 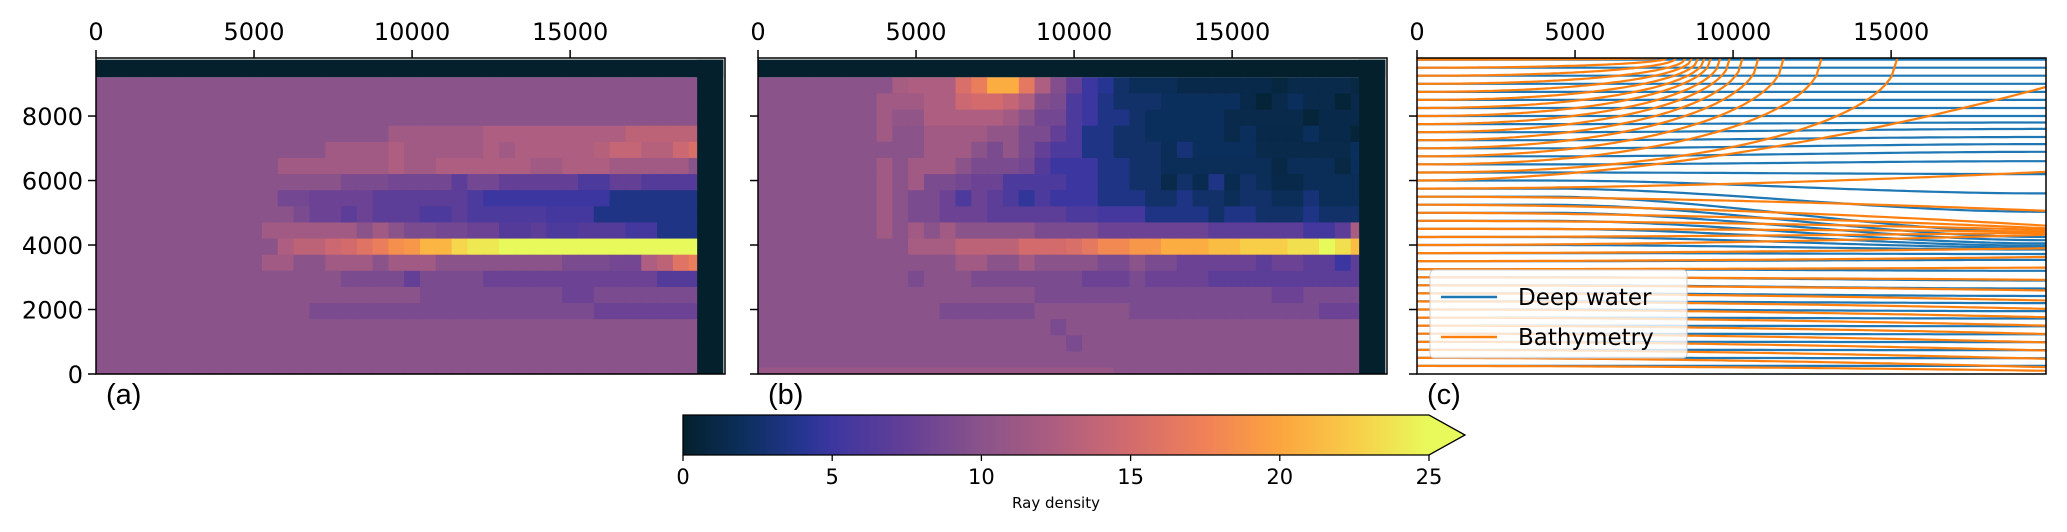 I want to click on x-tick-label: 15000, so click(x=570, y=32).